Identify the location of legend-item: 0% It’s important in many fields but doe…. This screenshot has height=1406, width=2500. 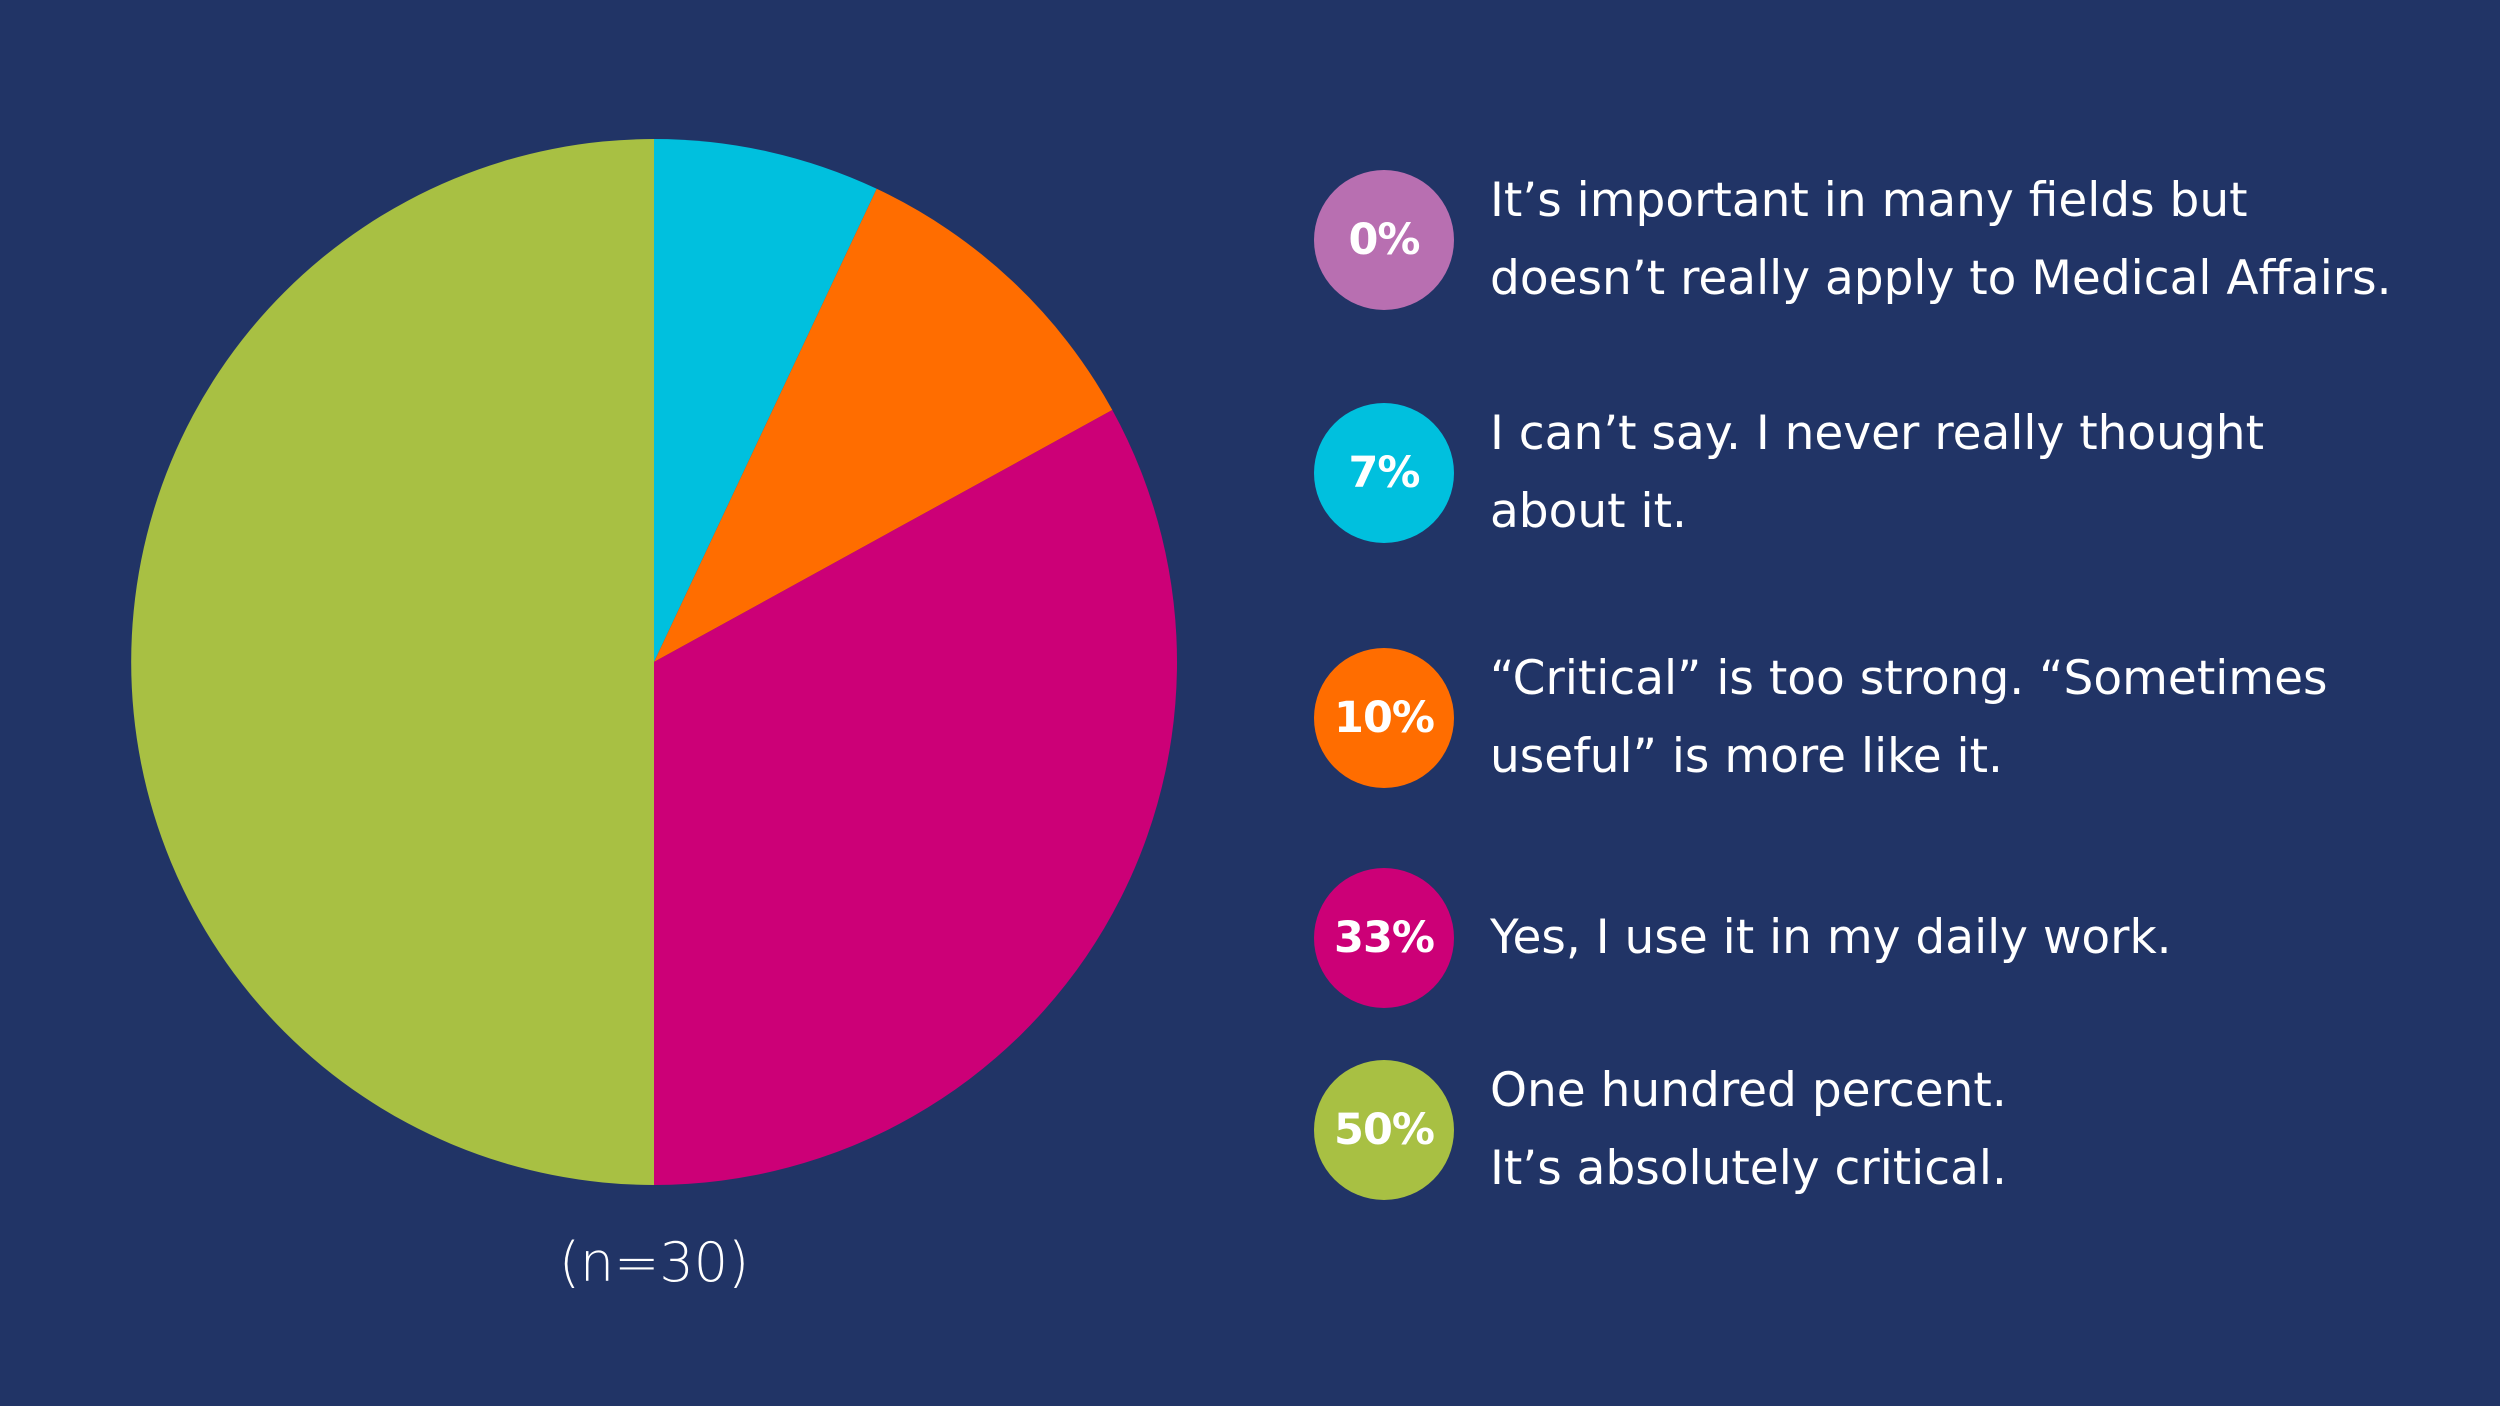
(1889, 240).